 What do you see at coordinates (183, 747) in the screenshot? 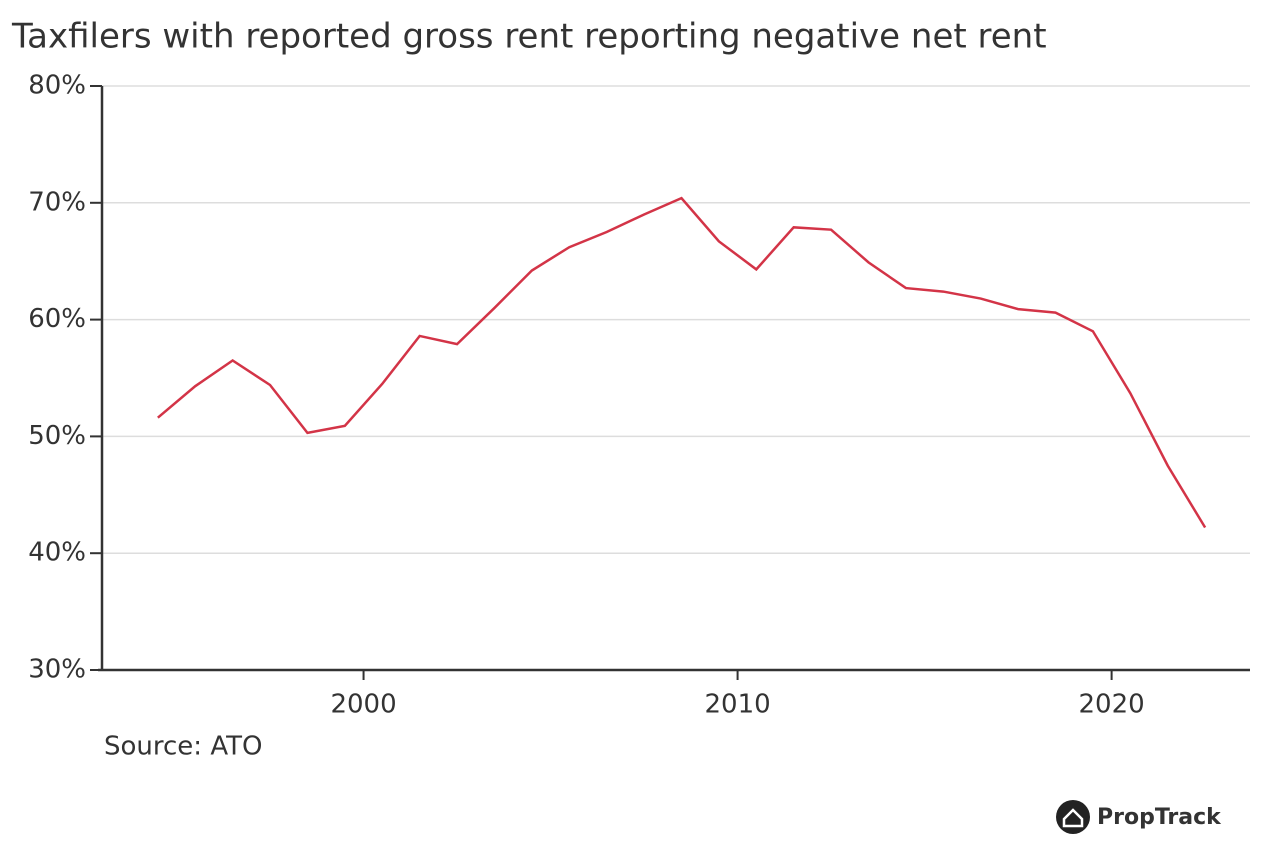
I see `source: Source: ATO` at bounding box center [183, 747].